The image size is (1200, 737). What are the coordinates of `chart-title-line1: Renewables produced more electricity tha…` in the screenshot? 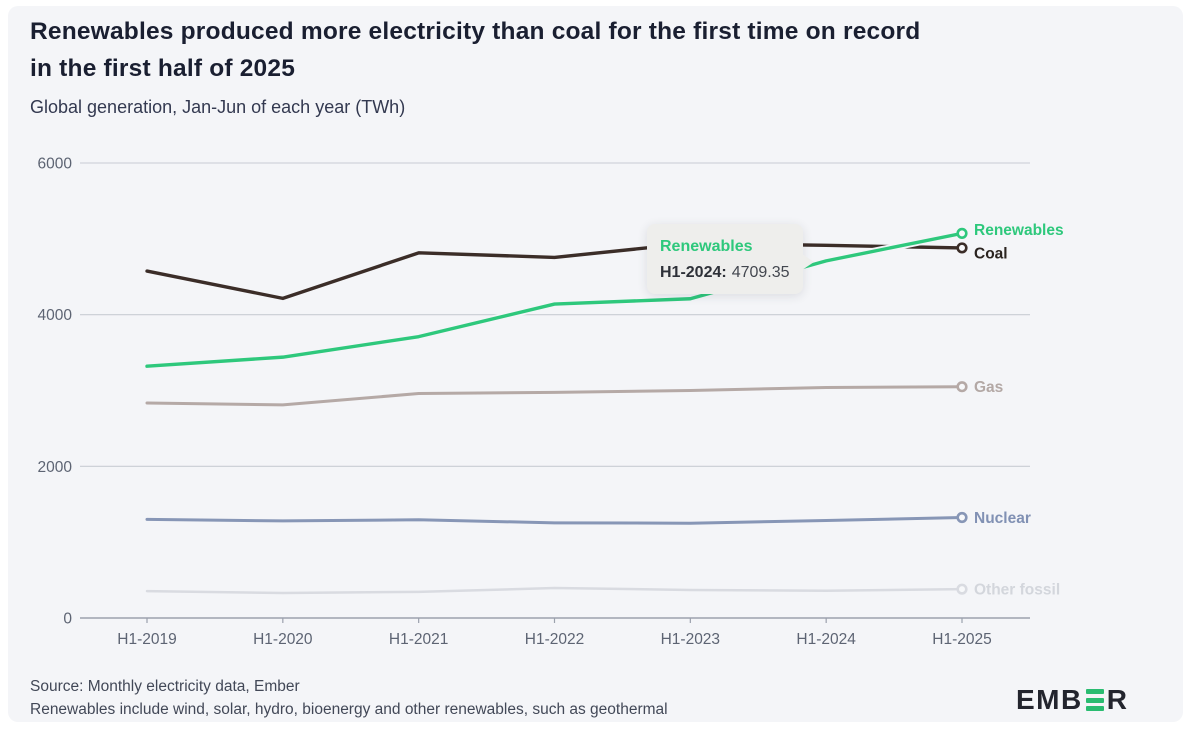 It's located at (475, 31).